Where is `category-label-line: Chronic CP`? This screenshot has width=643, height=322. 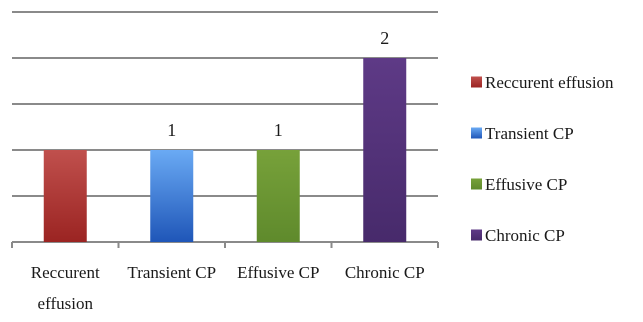
category-label-line: Chronic CP is located at coordinates (385, 272).